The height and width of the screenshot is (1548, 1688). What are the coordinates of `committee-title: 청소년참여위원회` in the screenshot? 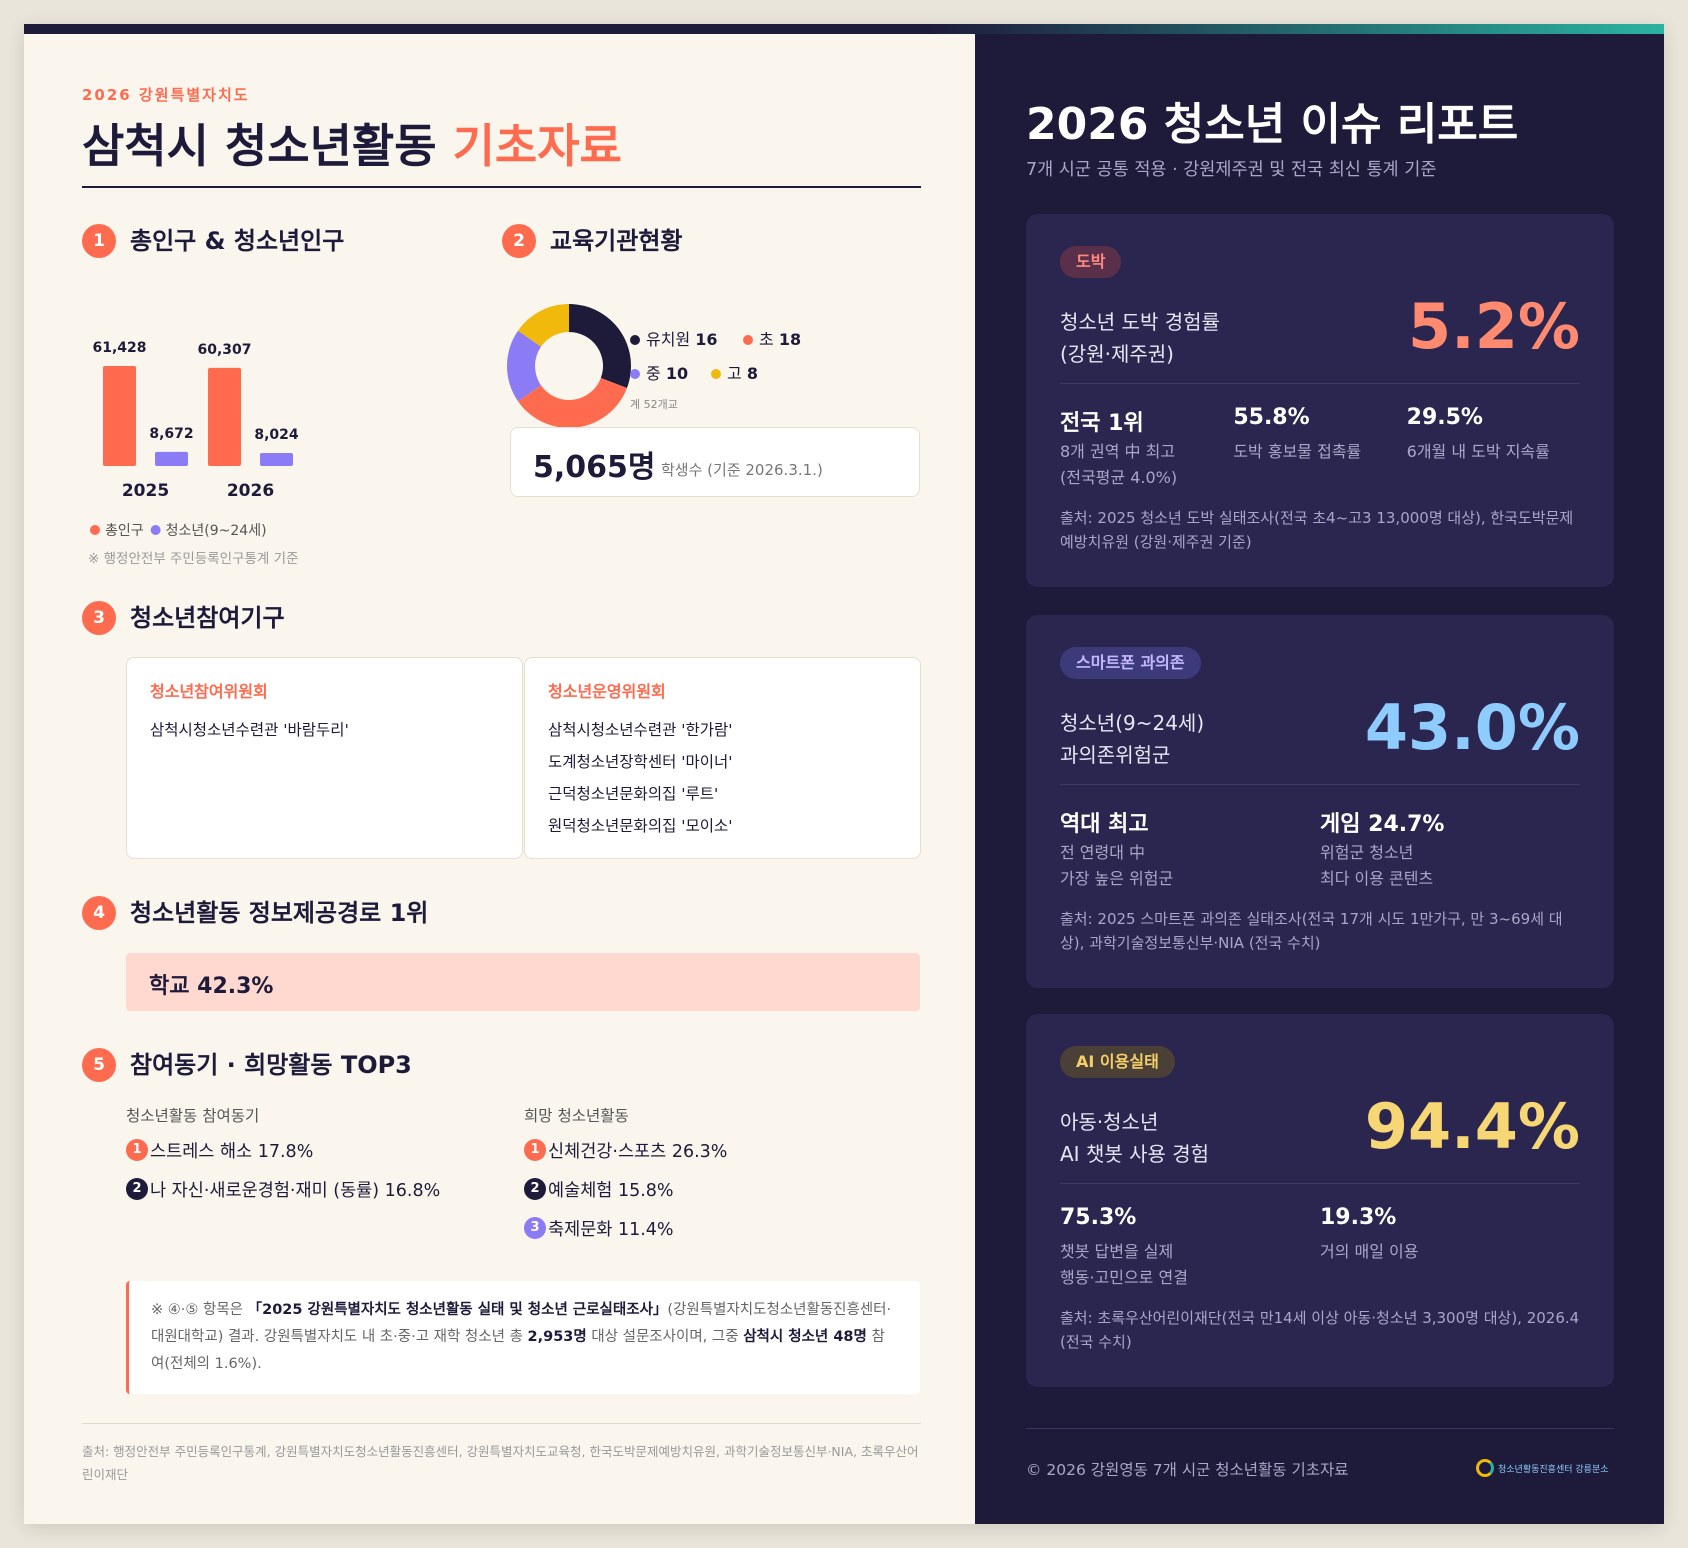 It's located at (209, 691).